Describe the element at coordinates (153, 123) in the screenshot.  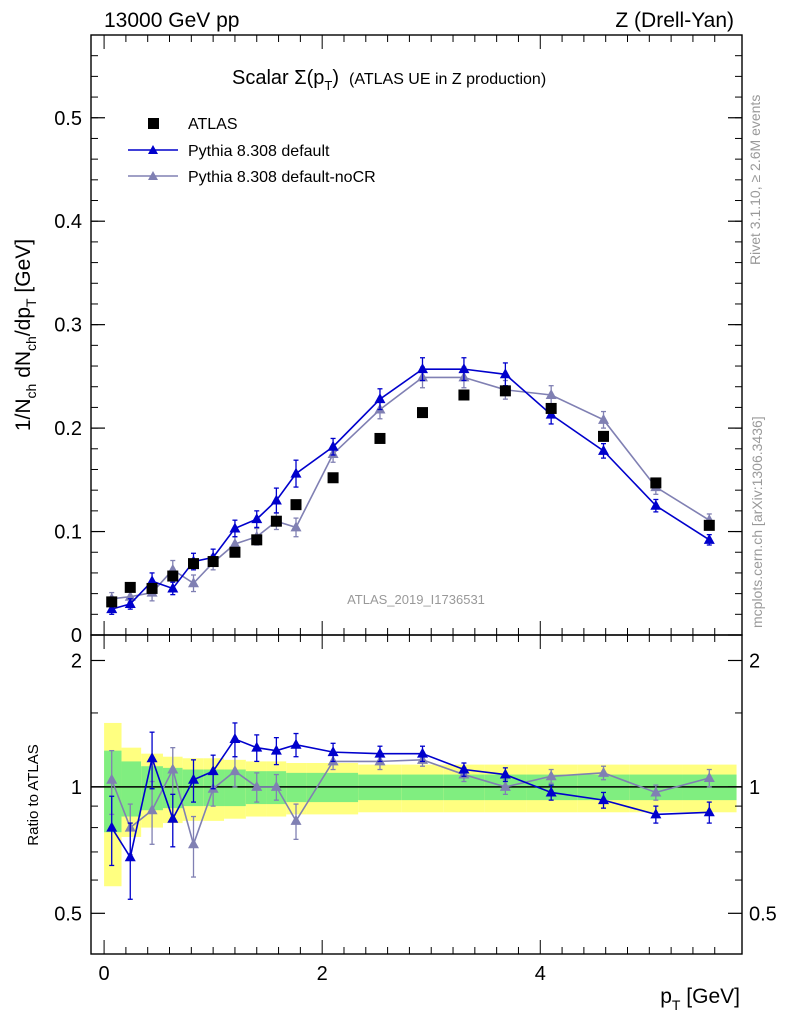
I see `legend-atlas-marker` at that location.